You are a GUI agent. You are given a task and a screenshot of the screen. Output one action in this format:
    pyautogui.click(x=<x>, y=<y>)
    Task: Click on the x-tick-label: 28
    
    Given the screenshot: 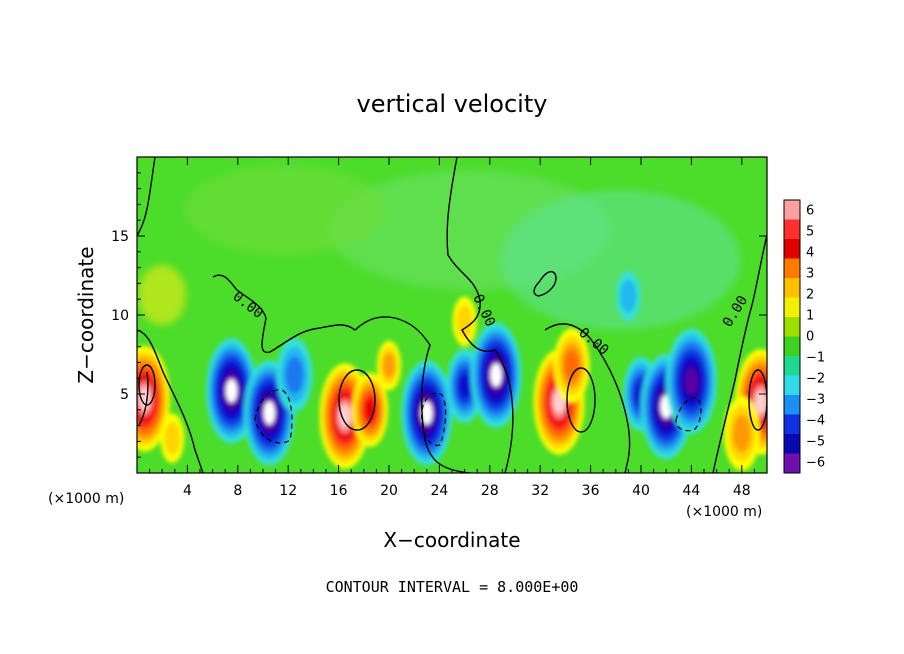 What is the action you would take?
    pyautogui.click(x=490, y=491)
    